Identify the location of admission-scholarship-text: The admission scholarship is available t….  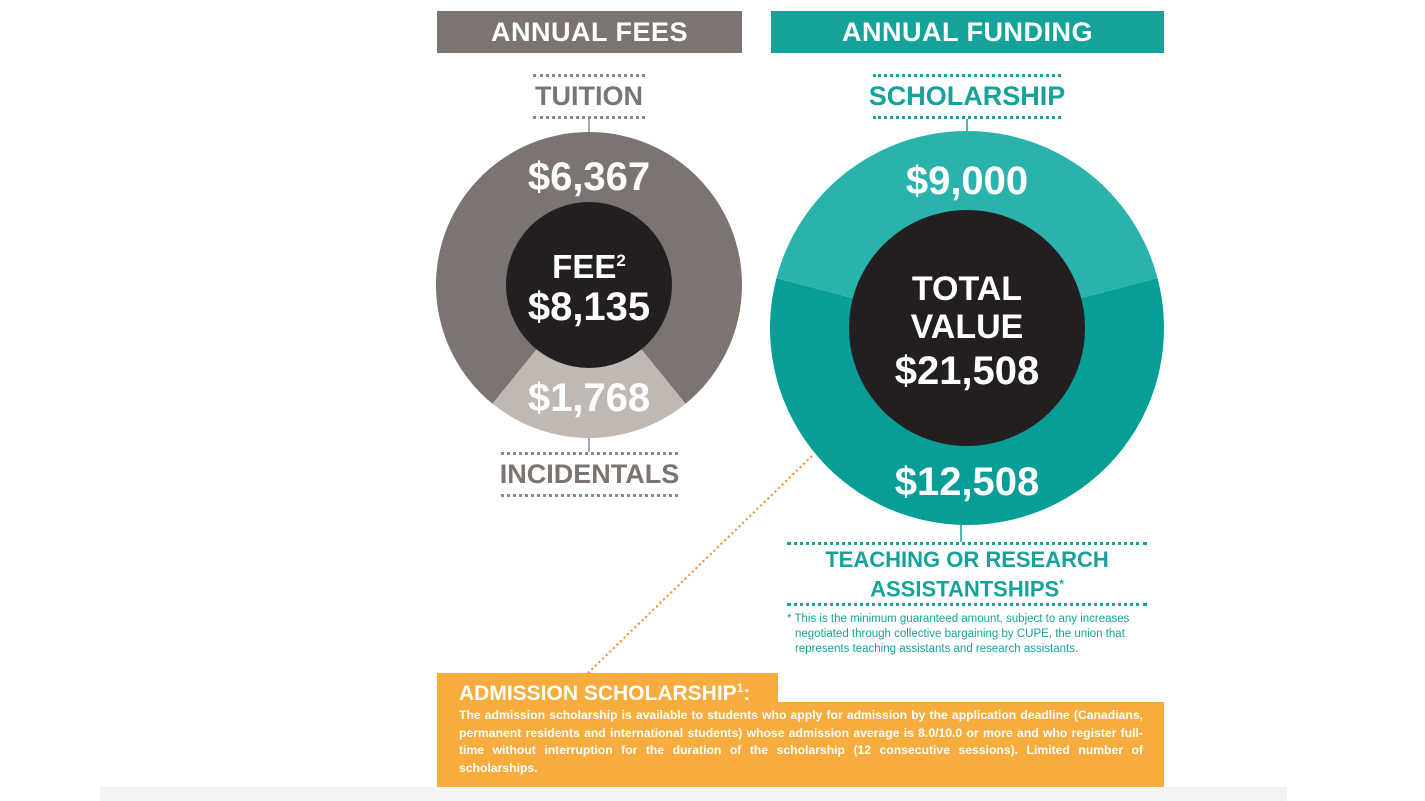
(801, 741).